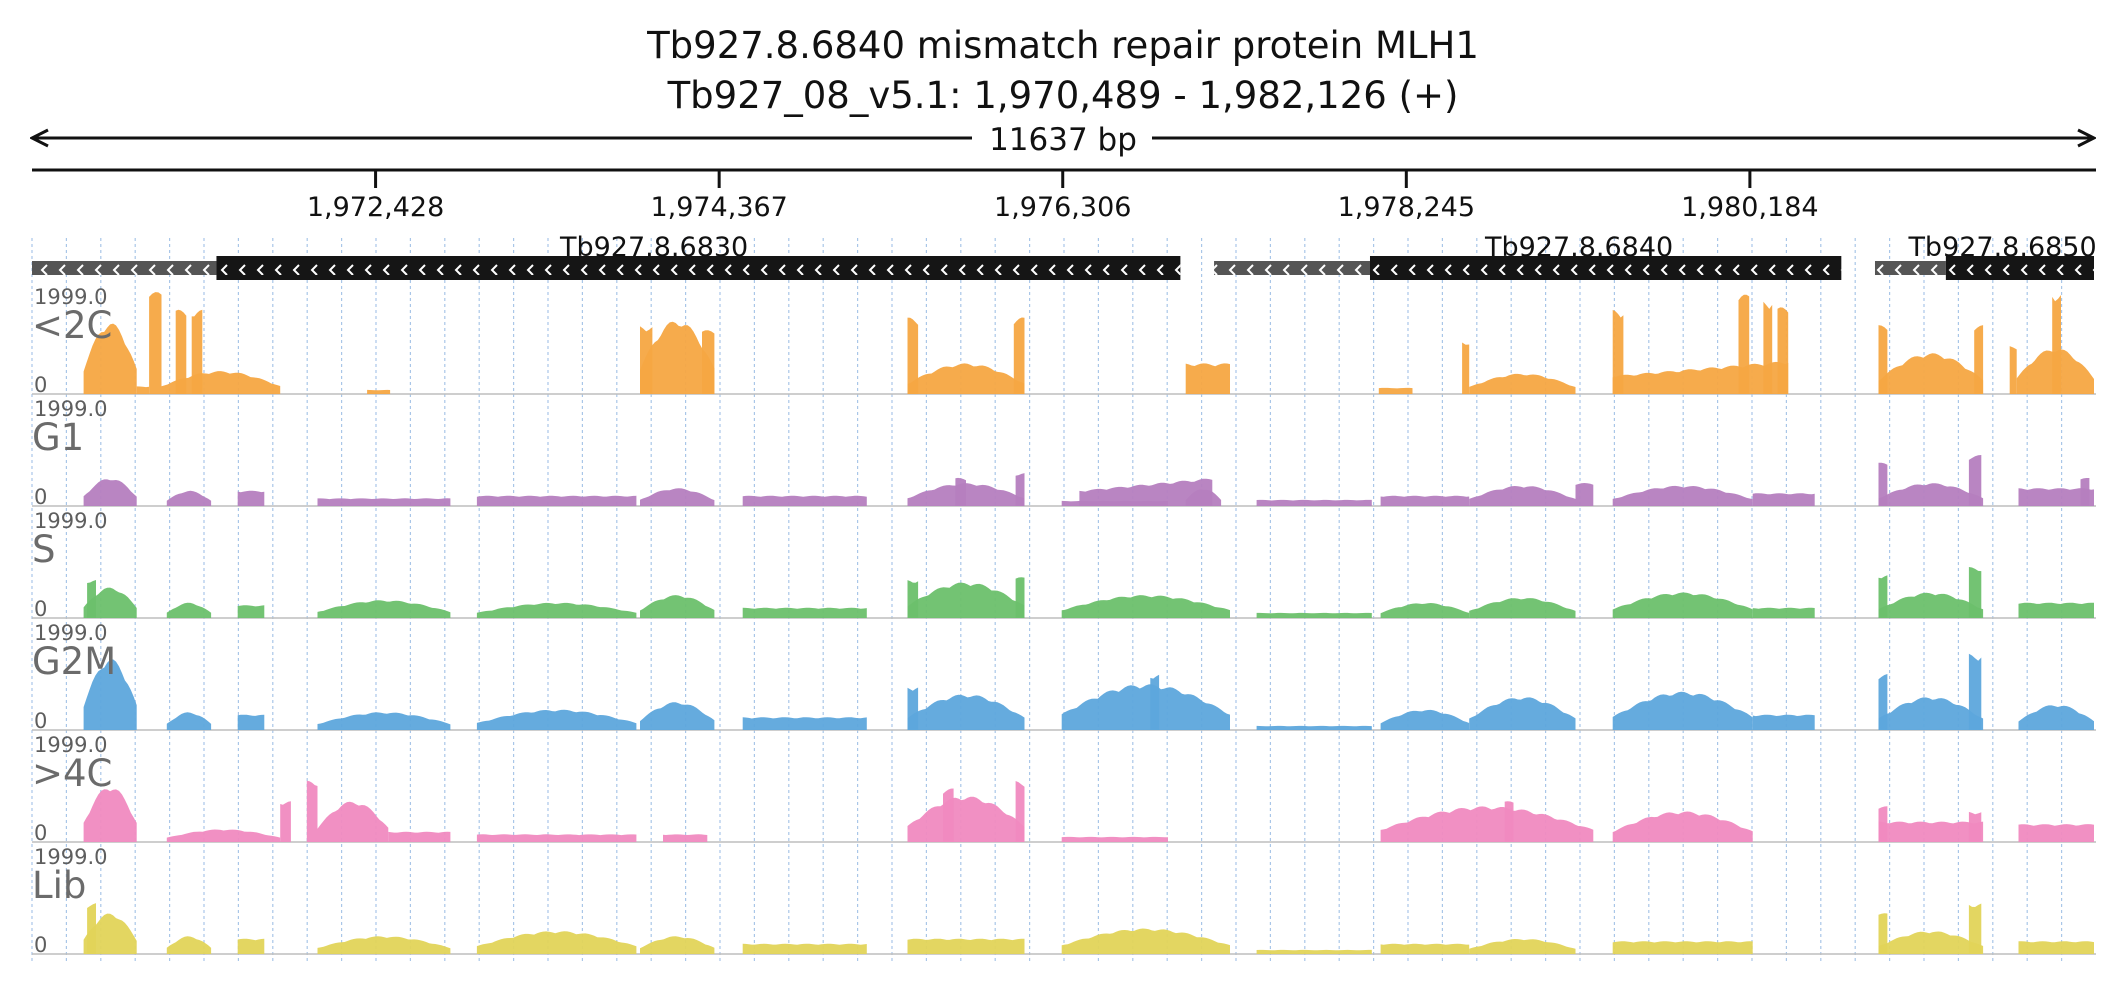 The height and width of the screenshot is (1000, 2126). What do you see at coordinates (1406, 207) in the screenshot?
I see `ruler-tick-label: 1,978,245` at bounding box center [1406, 207].